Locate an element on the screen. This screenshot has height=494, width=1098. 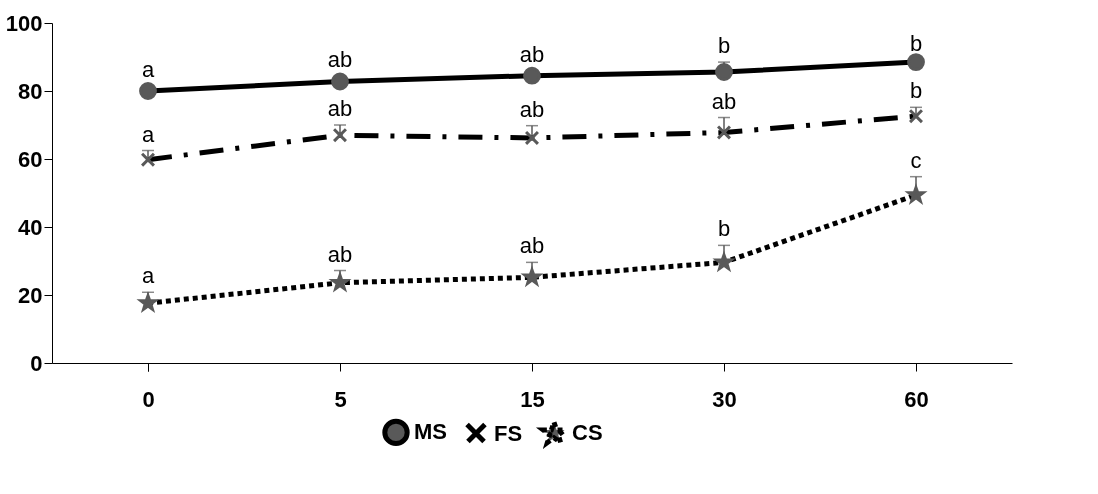
y-tick-label: 0 is located at coordinates (36, 363).